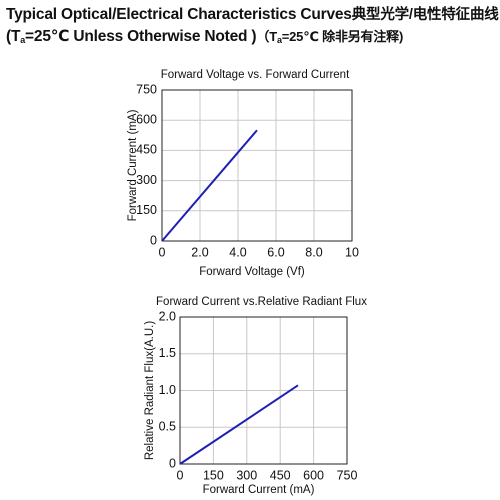 The height and width of the screenshot is (500, 500). I want to click on chart2-frame, so click(263, 390).